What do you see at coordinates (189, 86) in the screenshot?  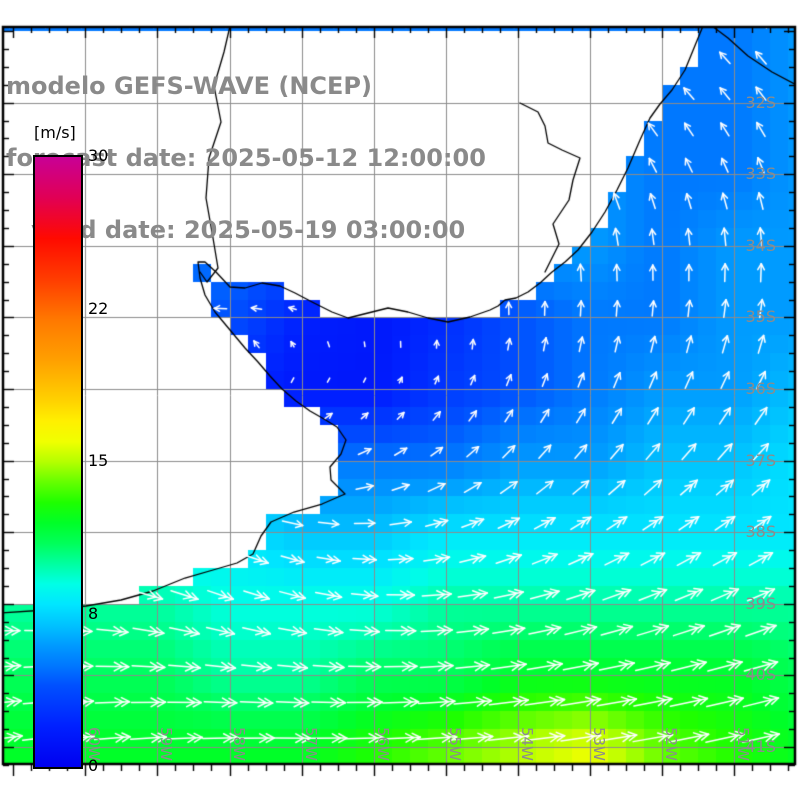 I see `model-title: modelo GEFS-WAVE (NCEP)` at bounding box center [189, 86].